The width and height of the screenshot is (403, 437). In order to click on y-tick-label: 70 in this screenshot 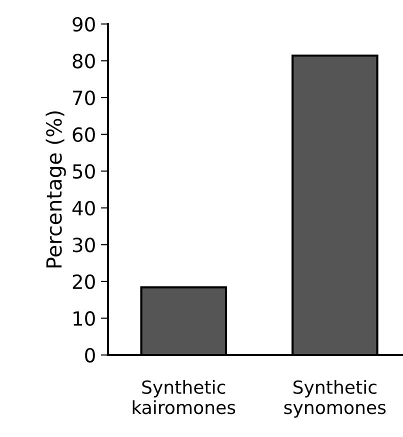, I will do `click(84, 98)`.